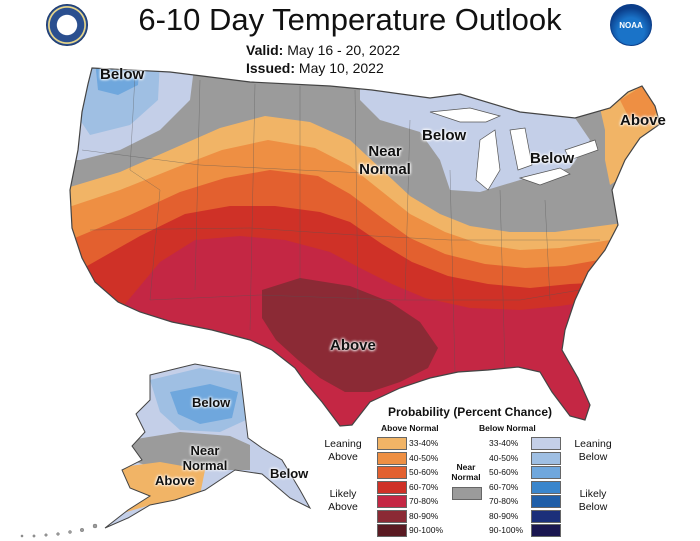  What do you see at coordinates (424, 501) in the screenshot?
I see `legend-above-label-4: 70-80%` at bounding box center [424, 501].